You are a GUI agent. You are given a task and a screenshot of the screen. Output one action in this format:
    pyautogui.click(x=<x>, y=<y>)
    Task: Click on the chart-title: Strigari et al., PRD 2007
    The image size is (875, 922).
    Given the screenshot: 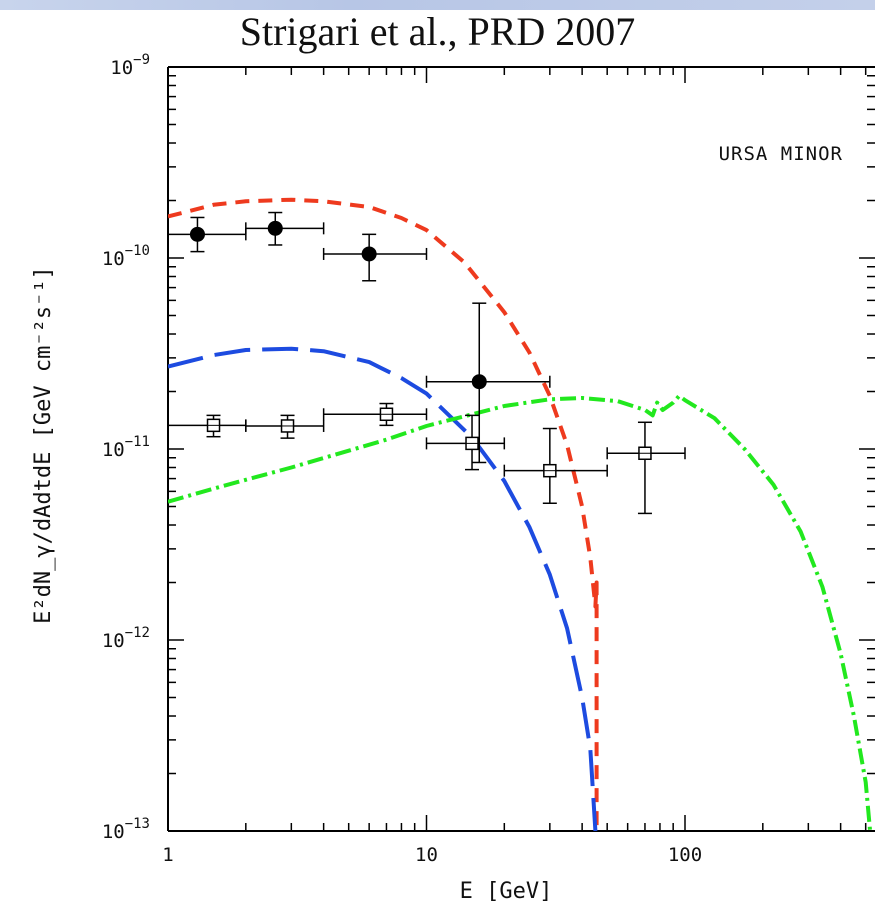 What is the action you would take?
    pyautogui.click(x=437, y=31)
    